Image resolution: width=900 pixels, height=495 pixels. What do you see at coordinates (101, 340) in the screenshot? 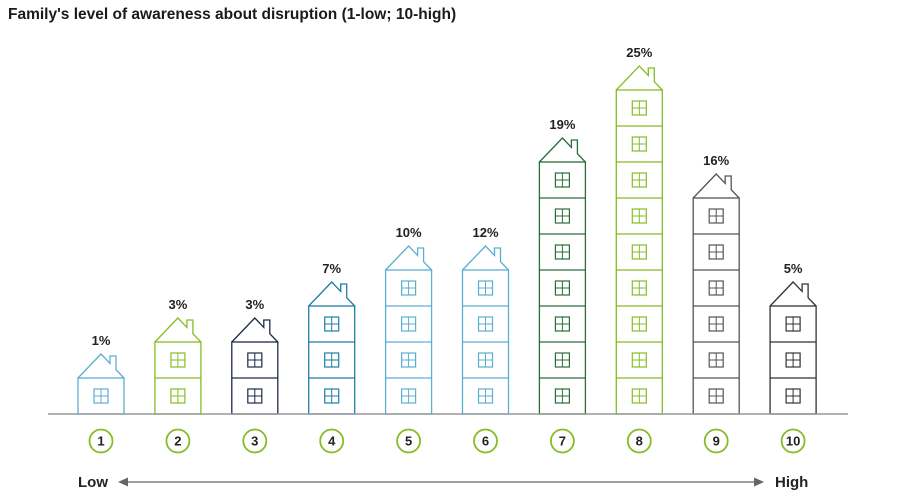
I see `value-label: 1%` at bounding box center [101, 340].